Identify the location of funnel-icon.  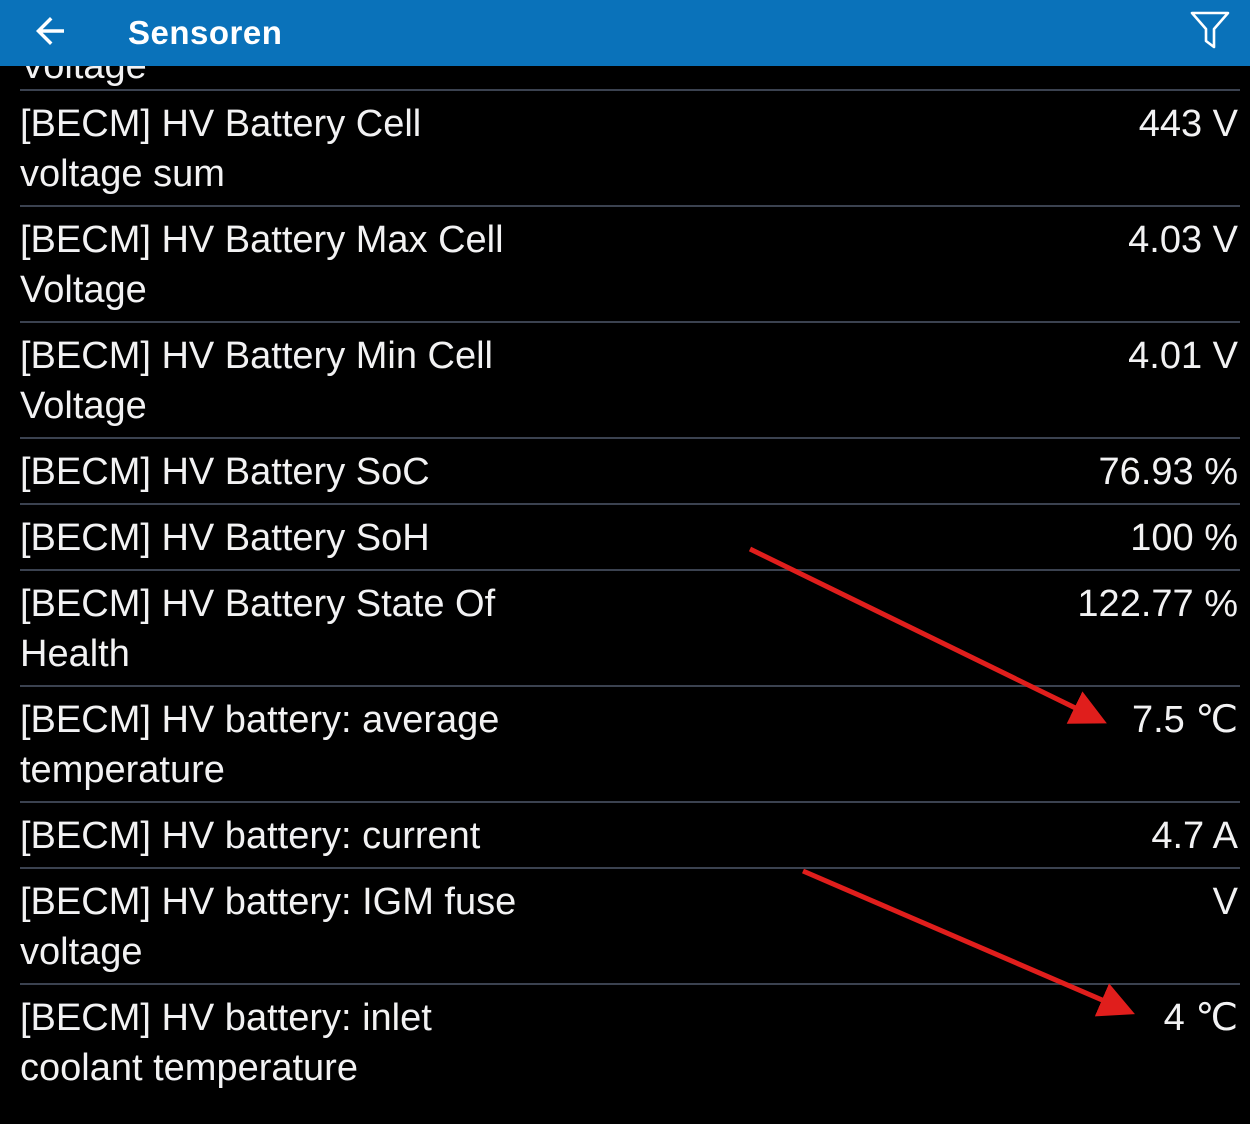
(1210, 33).